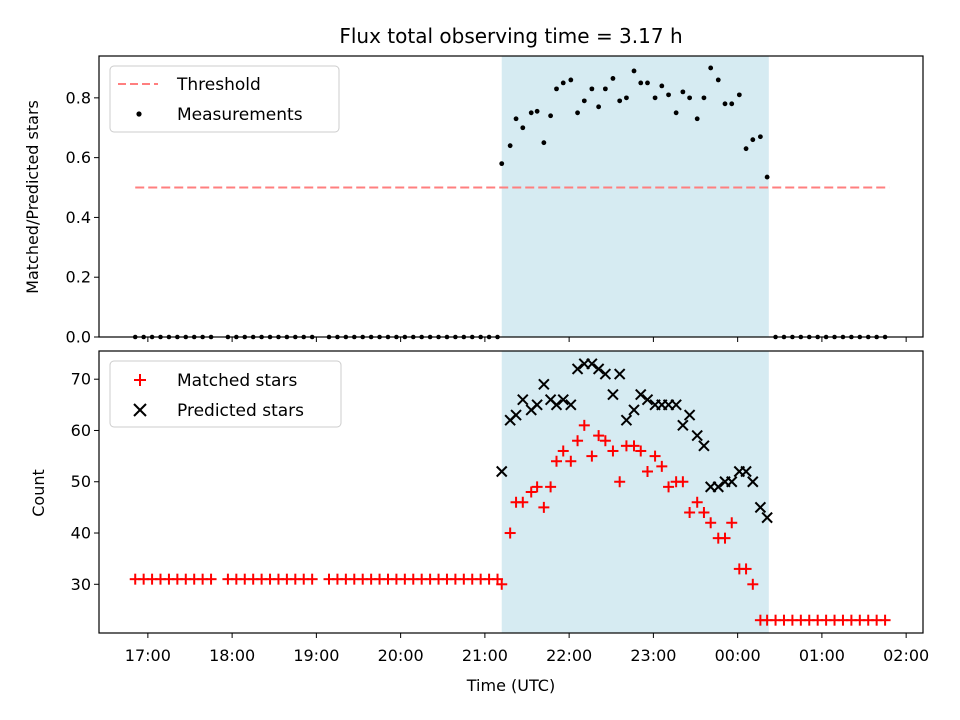  Describe the element at coordinates (569, 655) in the screenshot. I see `bottom-xtick-label: 22:00` at that location.